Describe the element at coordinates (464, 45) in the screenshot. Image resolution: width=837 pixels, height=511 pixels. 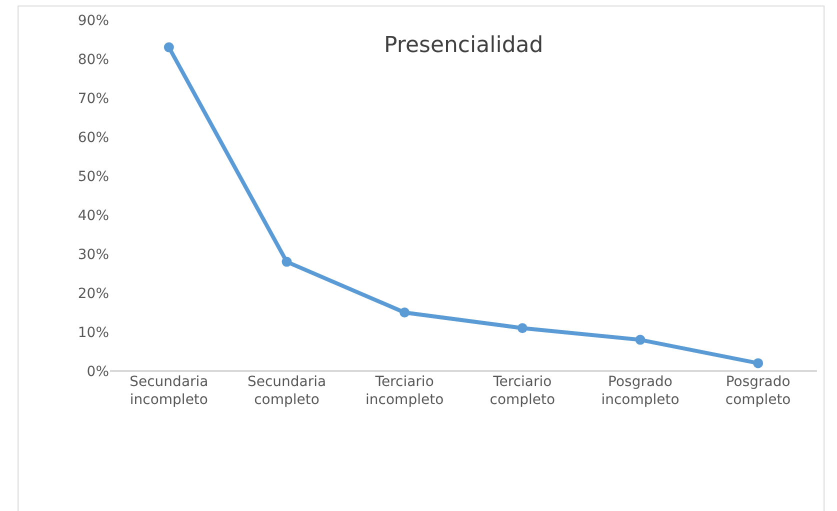
I see `text: Presencialidad` at that location.